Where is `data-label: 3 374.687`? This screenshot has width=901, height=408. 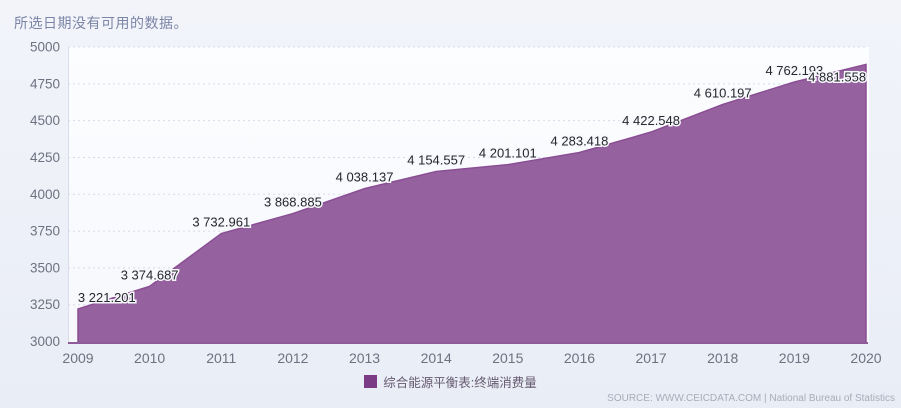
data-label: 3 374.687 is located at coordinates (150, 274).